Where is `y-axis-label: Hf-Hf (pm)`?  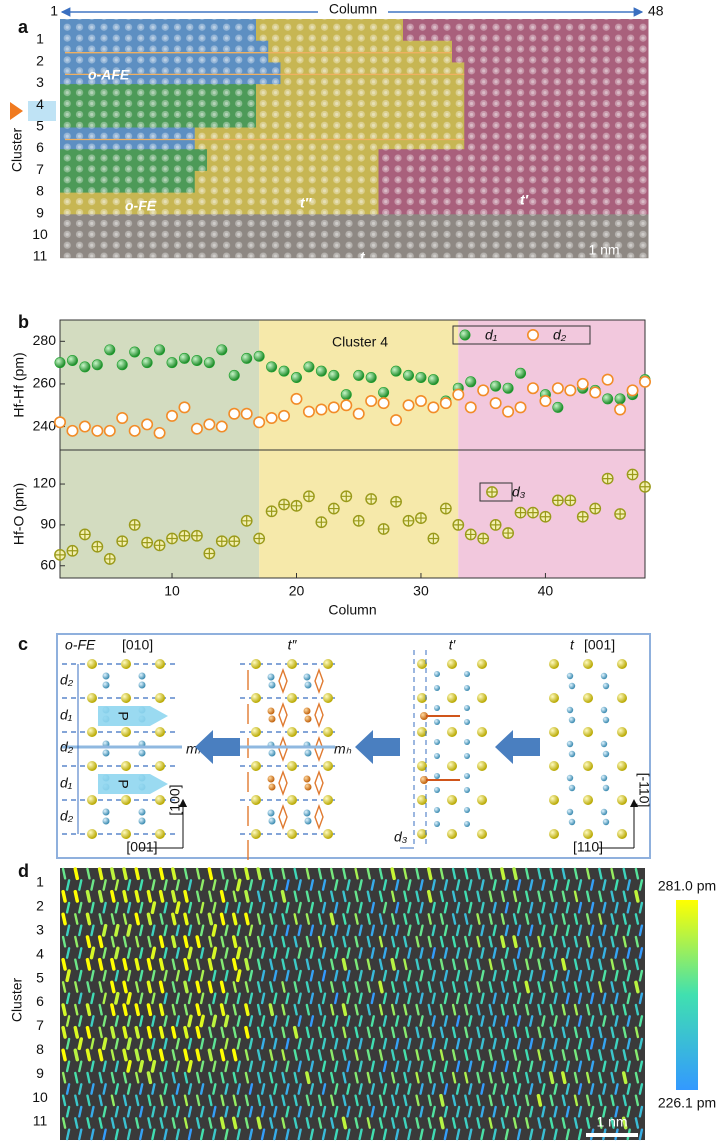 y-axis-label: Hf-Hf (pm) is located at coordinates (19, 384).